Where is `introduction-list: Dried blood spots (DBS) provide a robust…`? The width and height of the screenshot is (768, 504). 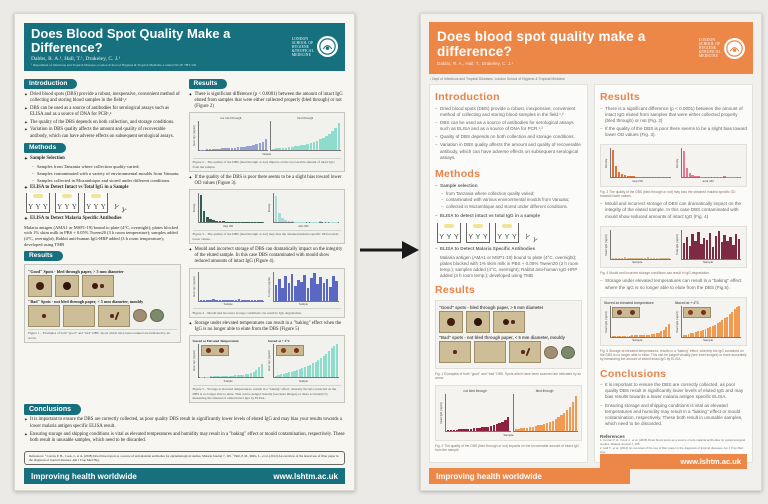 introduction-list: Dried blood spots (DBS) provide a robust… is located at coordinates (508, 135).